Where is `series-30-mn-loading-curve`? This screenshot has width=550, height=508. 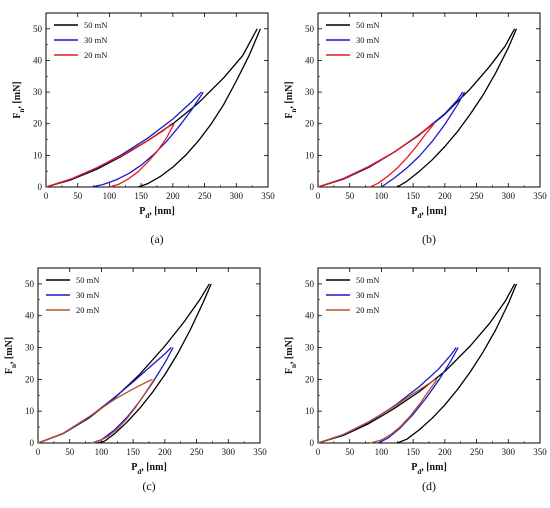
series-30-mn-loading-curve is located at coordinates (387, 395).